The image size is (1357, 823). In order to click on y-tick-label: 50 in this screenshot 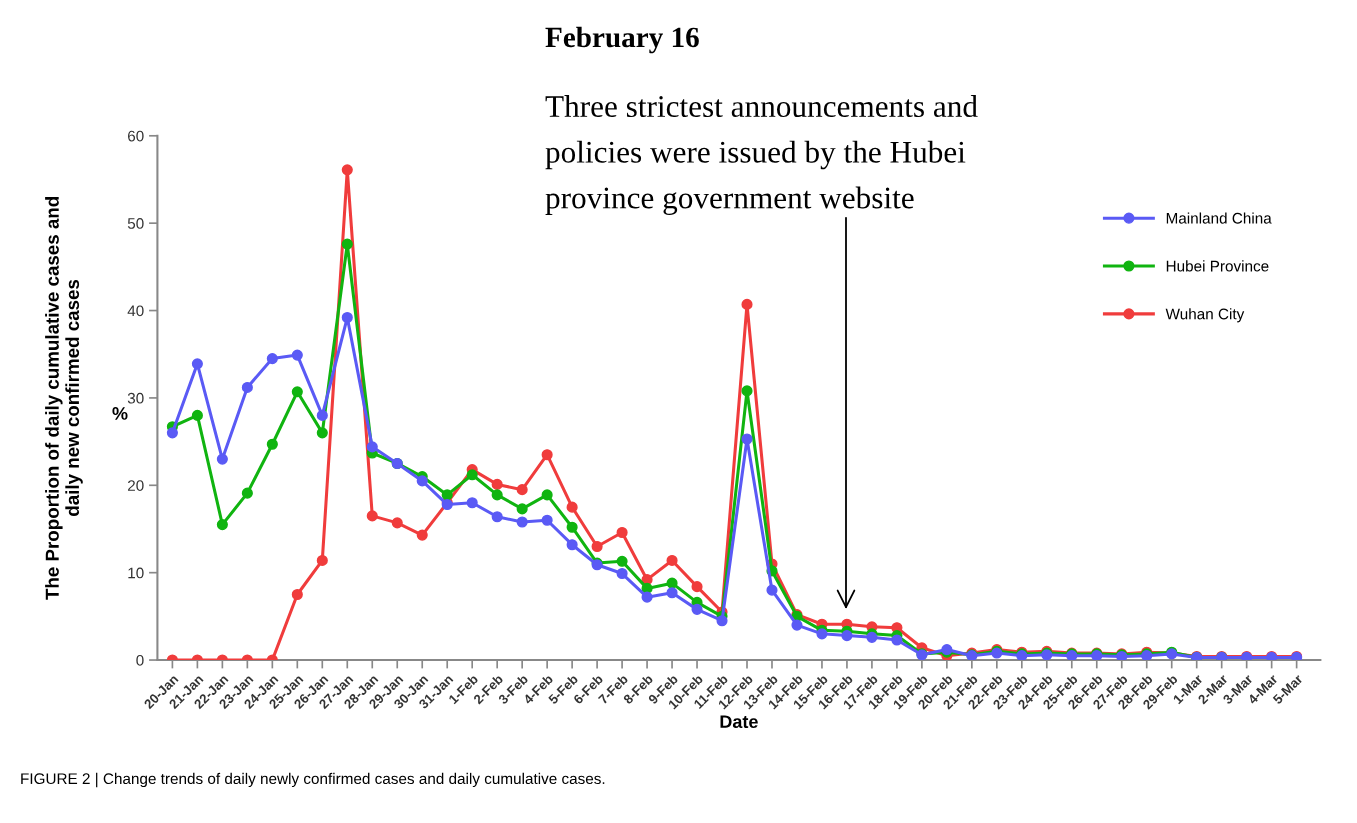, I will do `click(135, 223)`.